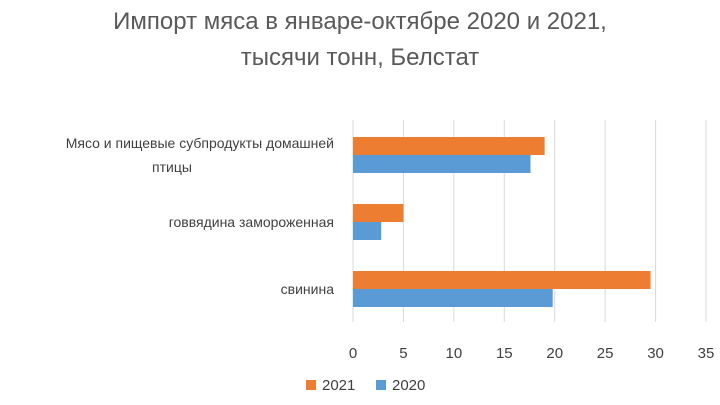 The image size is (720, 405). Describe the element at coordinates (251, 222) in the screenshot. I see `category-label: говвядина замороженная` at that location.